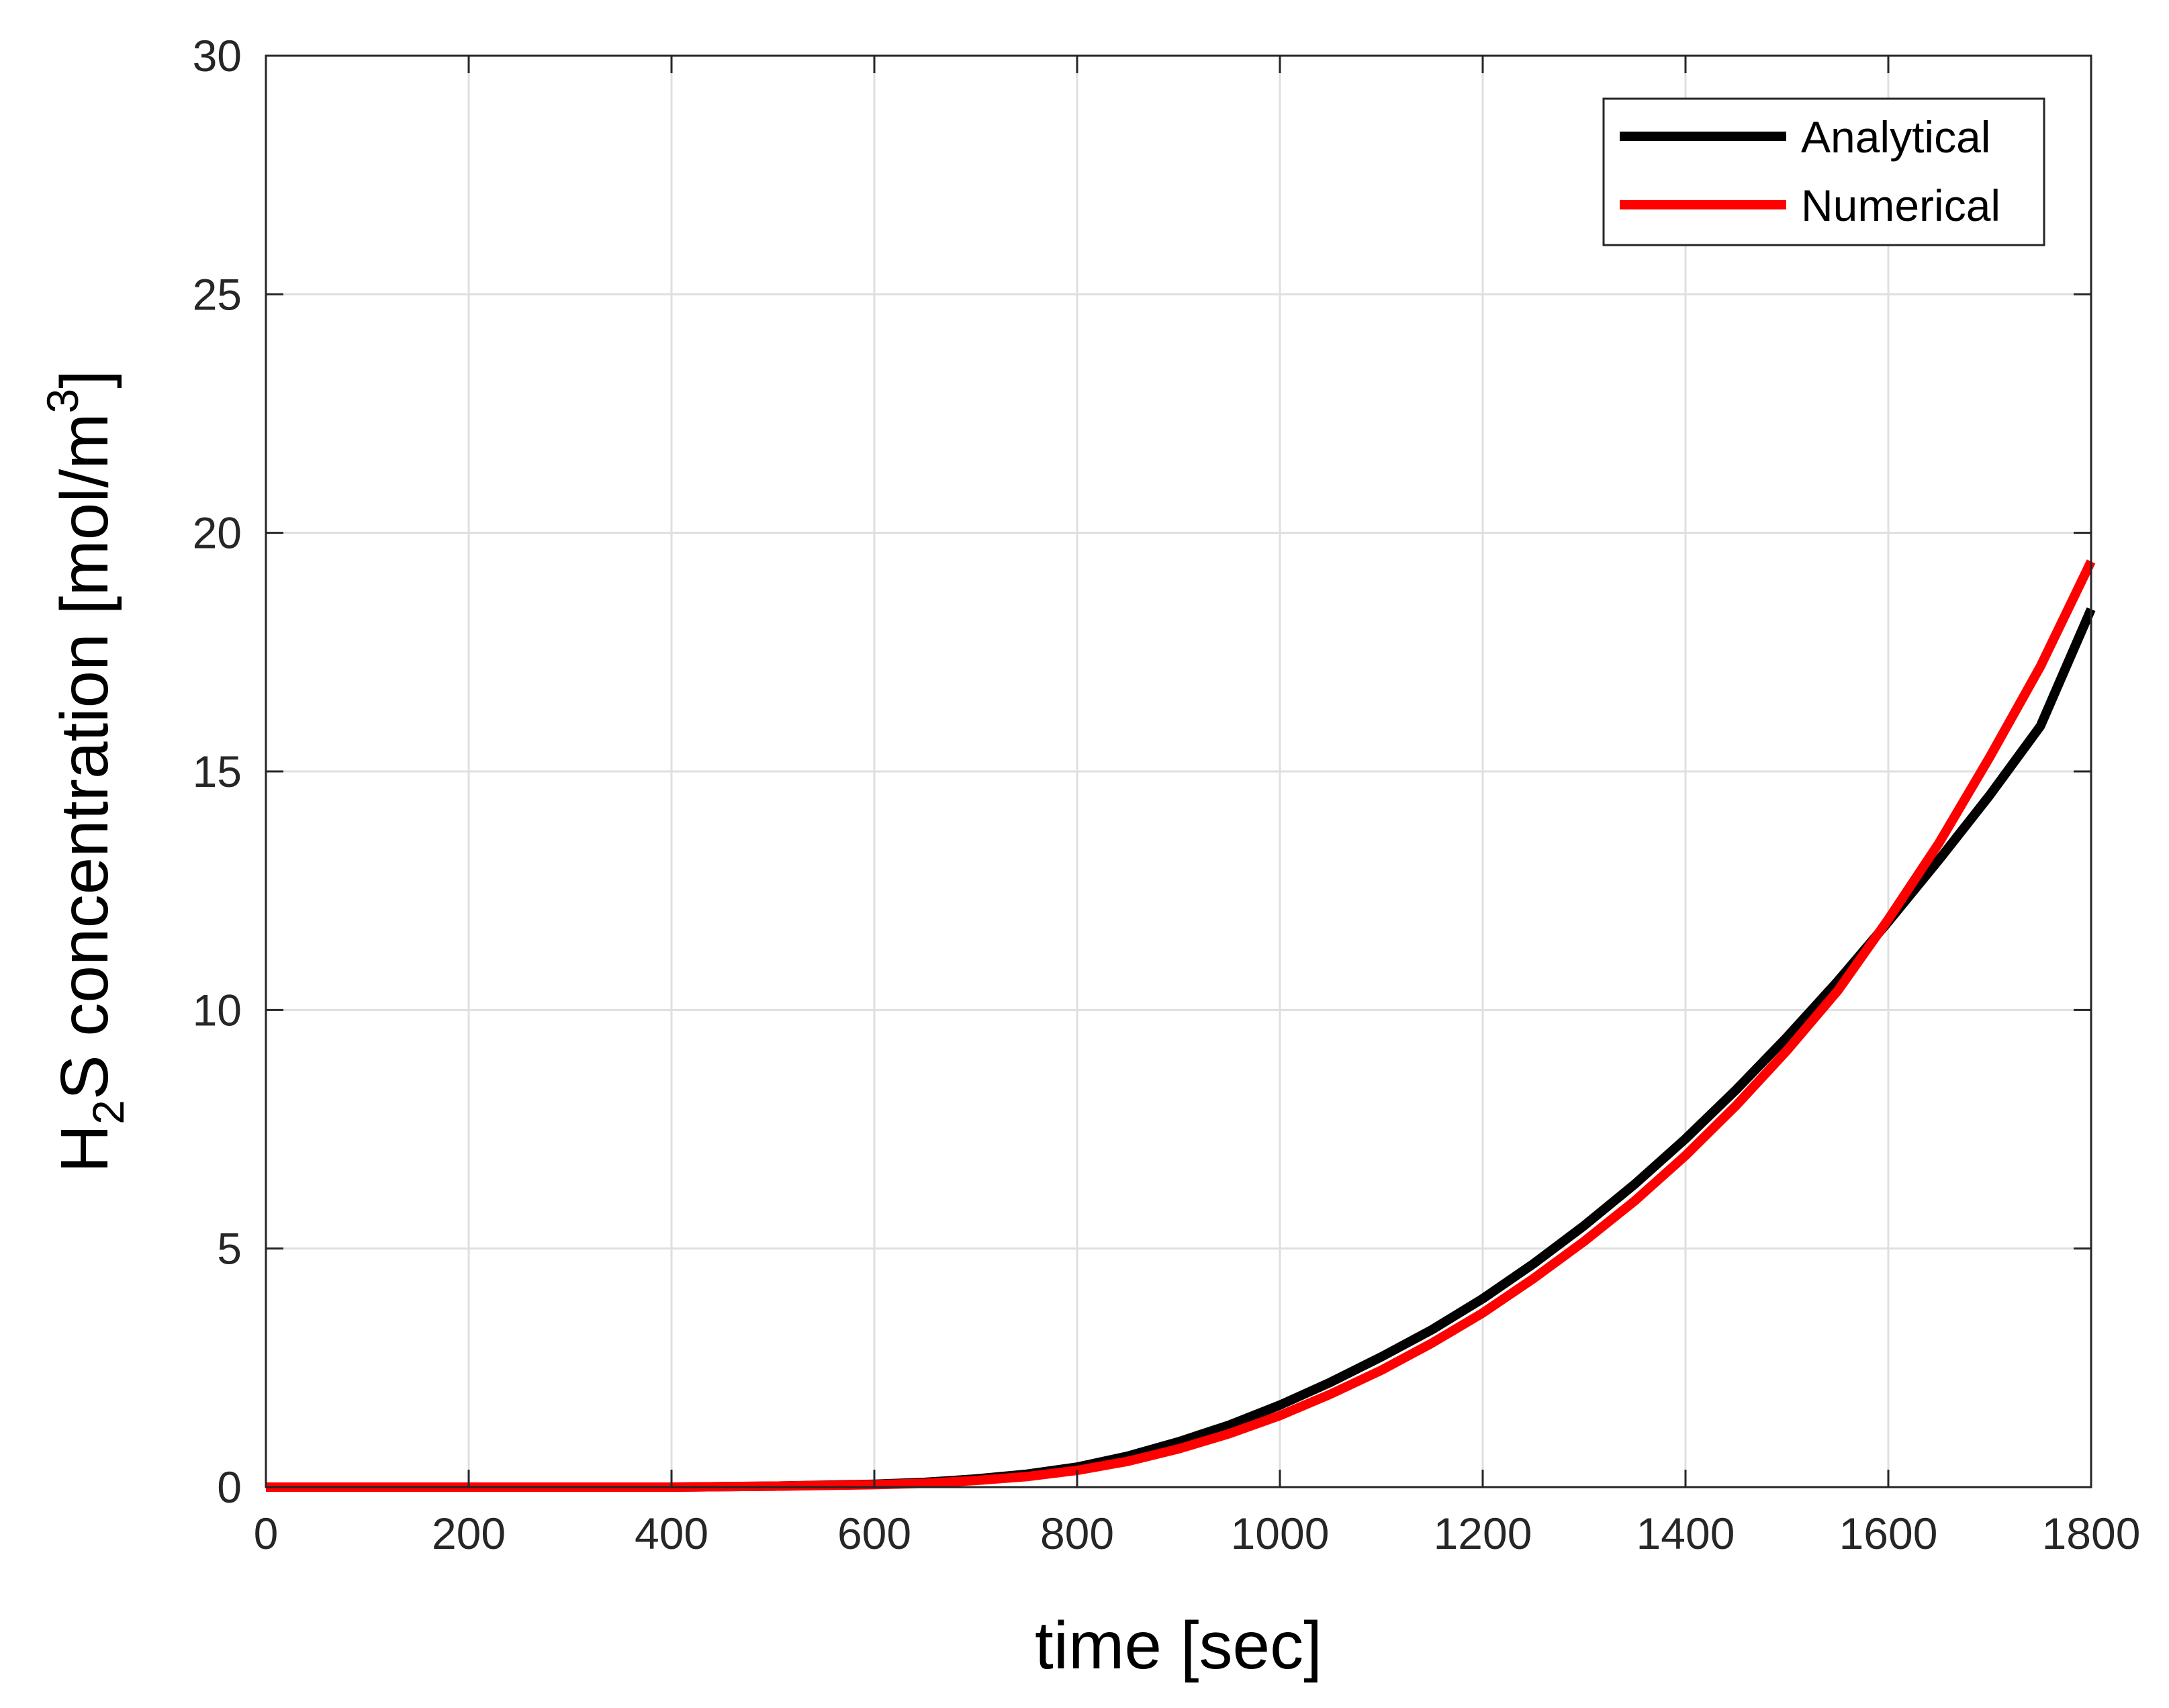  I want to click on x-tick-label: 0, so click(266, 1533).